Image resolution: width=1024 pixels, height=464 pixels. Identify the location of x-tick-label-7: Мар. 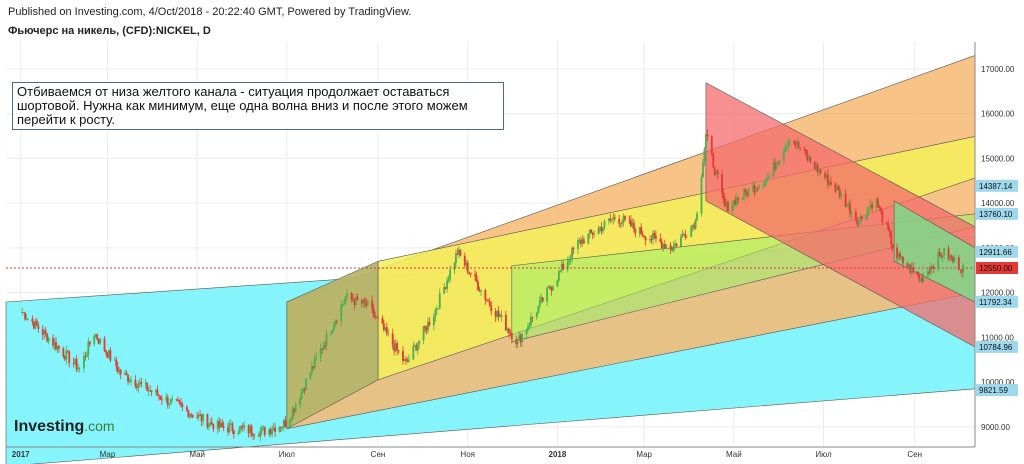
(644, 454).